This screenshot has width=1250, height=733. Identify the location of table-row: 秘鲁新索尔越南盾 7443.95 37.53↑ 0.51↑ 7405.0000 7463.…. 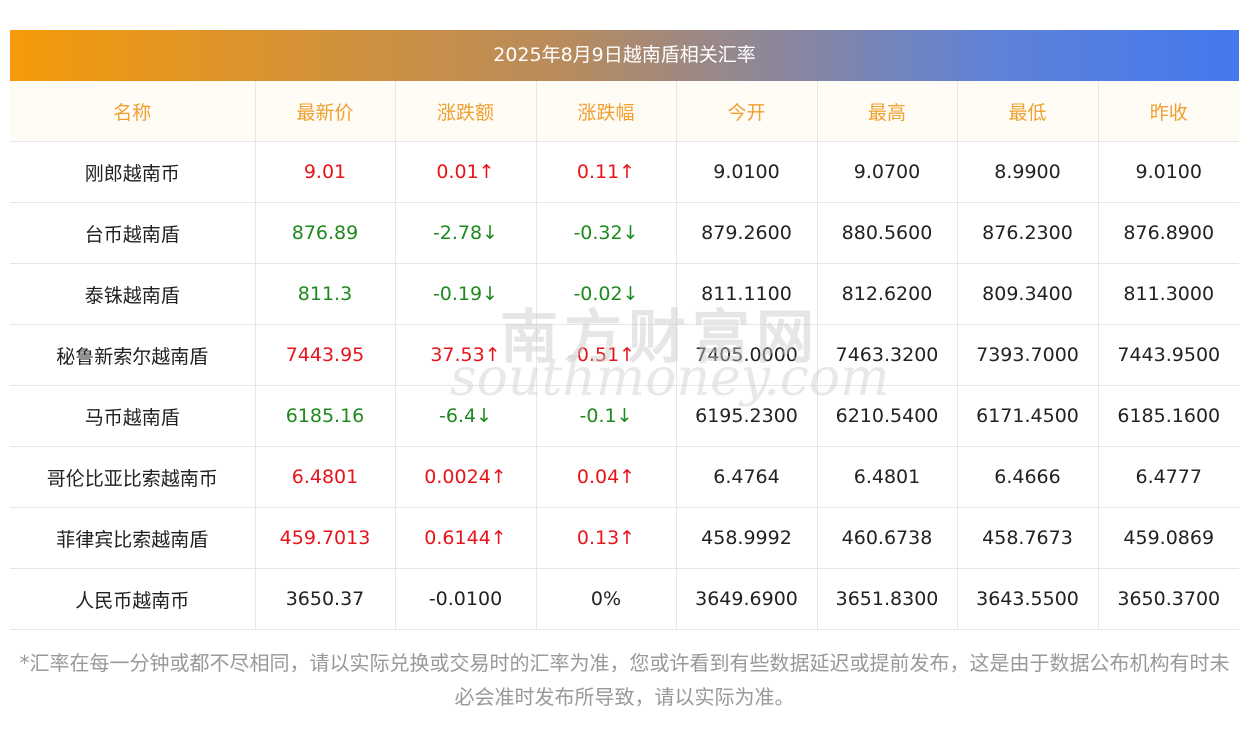
(624, 355).